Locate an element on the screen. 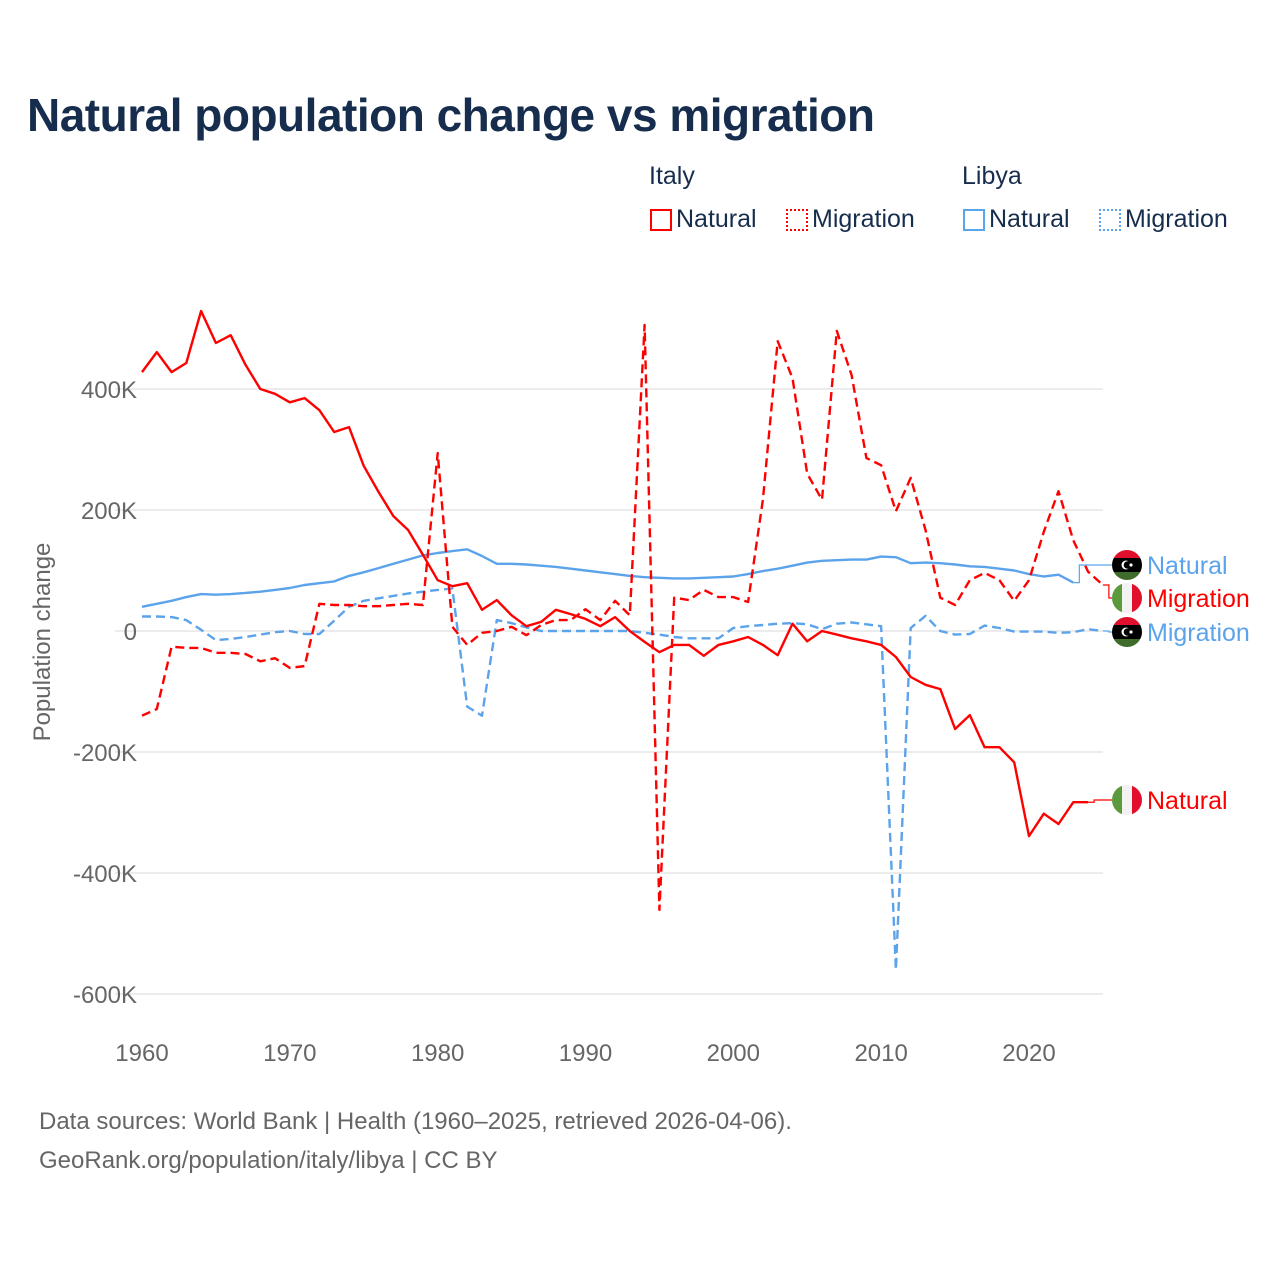 The height and width of the screenshot is (1280, 1280). x-tick-label: 1970 is located at coordinates (289, 1053).